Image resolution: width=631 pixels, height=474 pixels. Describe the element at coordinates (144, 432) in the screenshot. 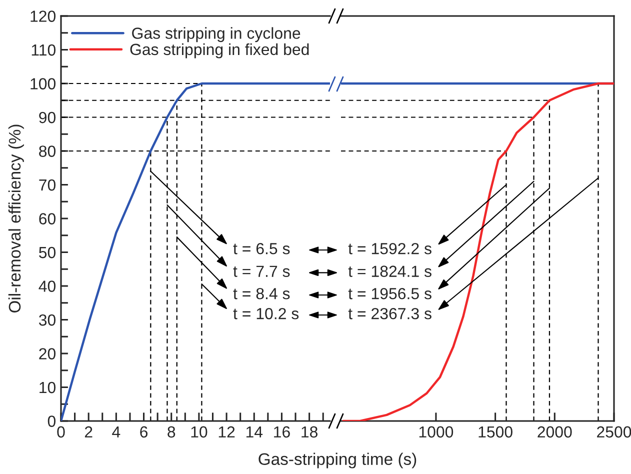

I see `x-tick-label: 6` at that location.